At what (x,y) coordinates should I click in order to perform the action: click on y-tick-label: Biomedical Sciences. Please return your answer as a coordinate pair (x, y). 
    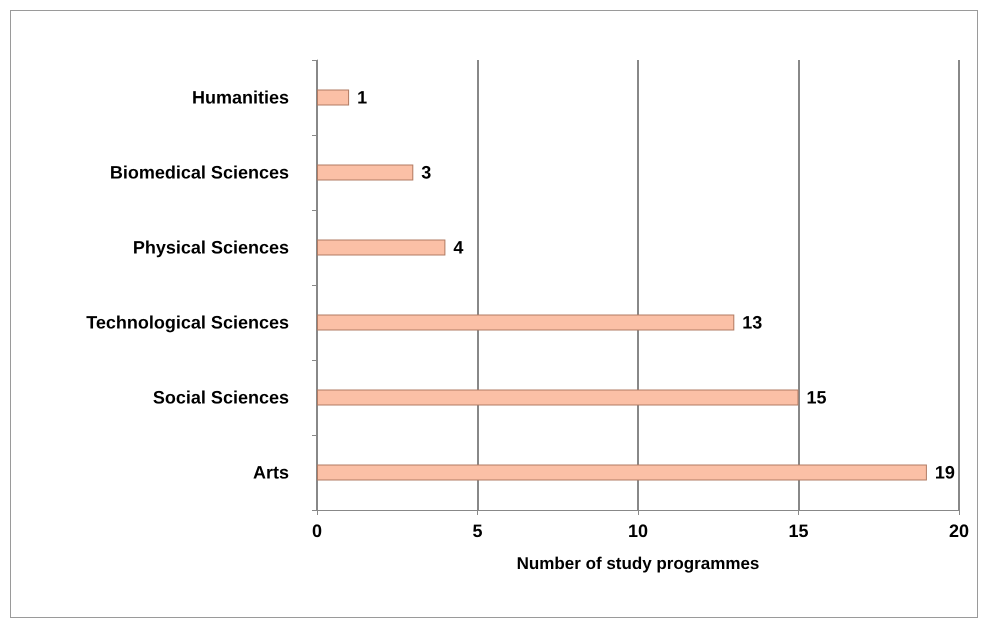
    Looking at the image, I should click on (199, 172).